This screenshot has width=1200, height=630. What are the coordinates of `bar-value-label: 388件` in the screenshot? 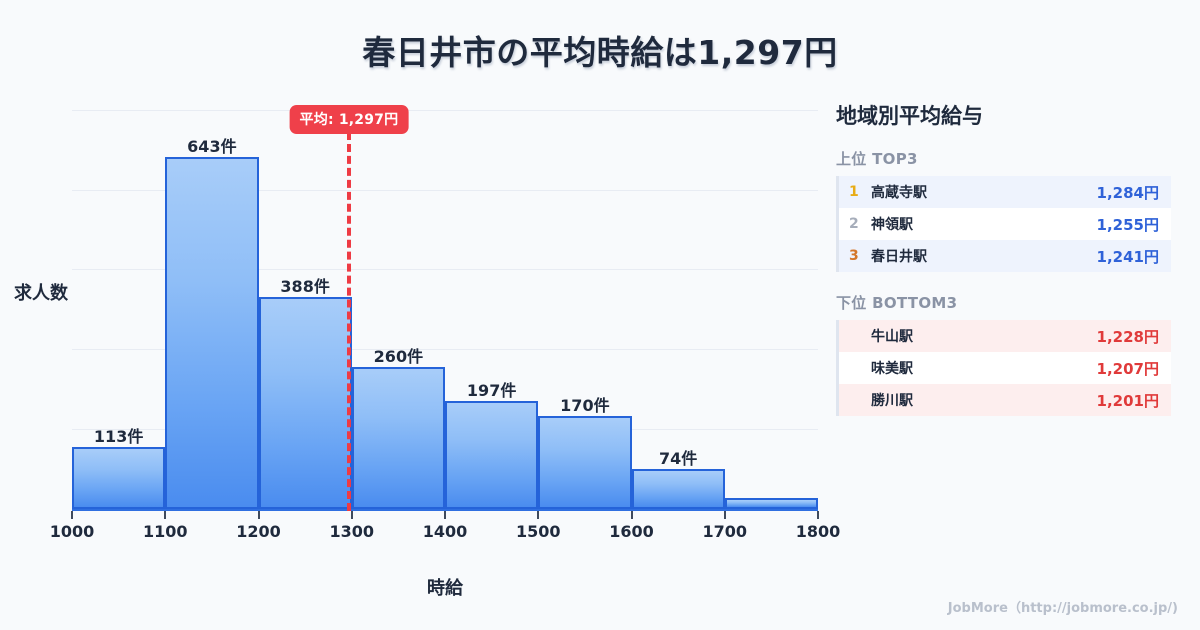 It's located at (305, 286).